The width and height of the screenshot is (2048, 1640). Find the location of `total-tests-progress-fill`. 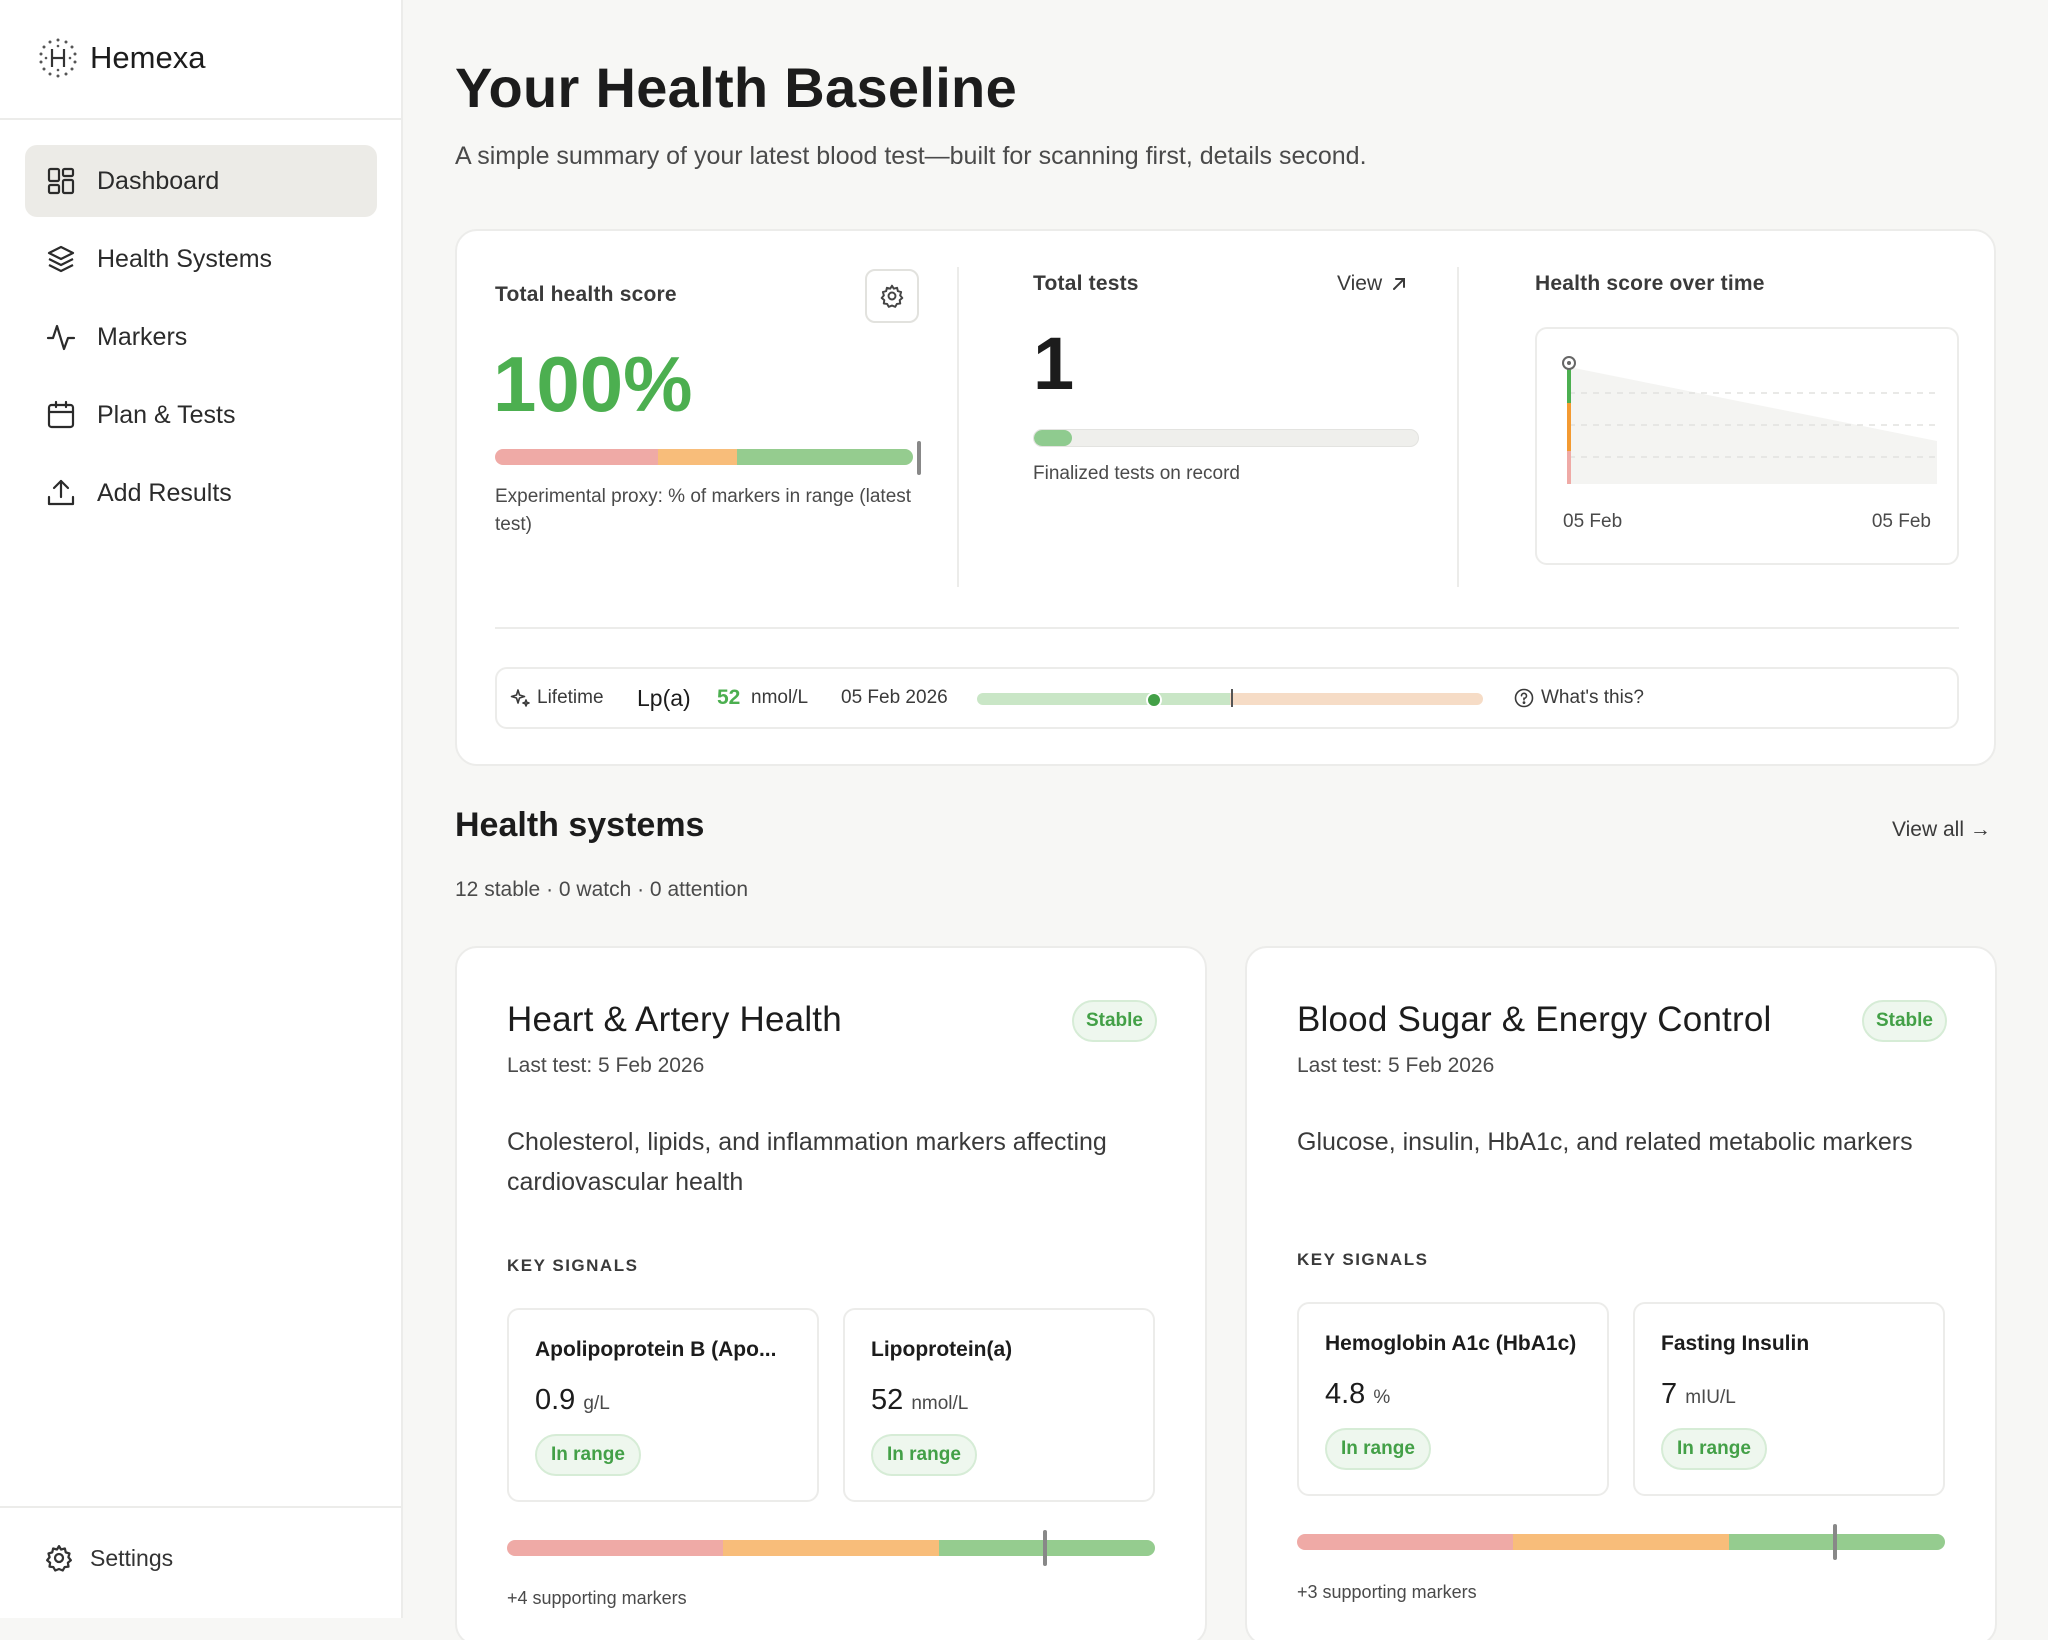

total-tests-progress-fill is located at coordinates (1053, 438).